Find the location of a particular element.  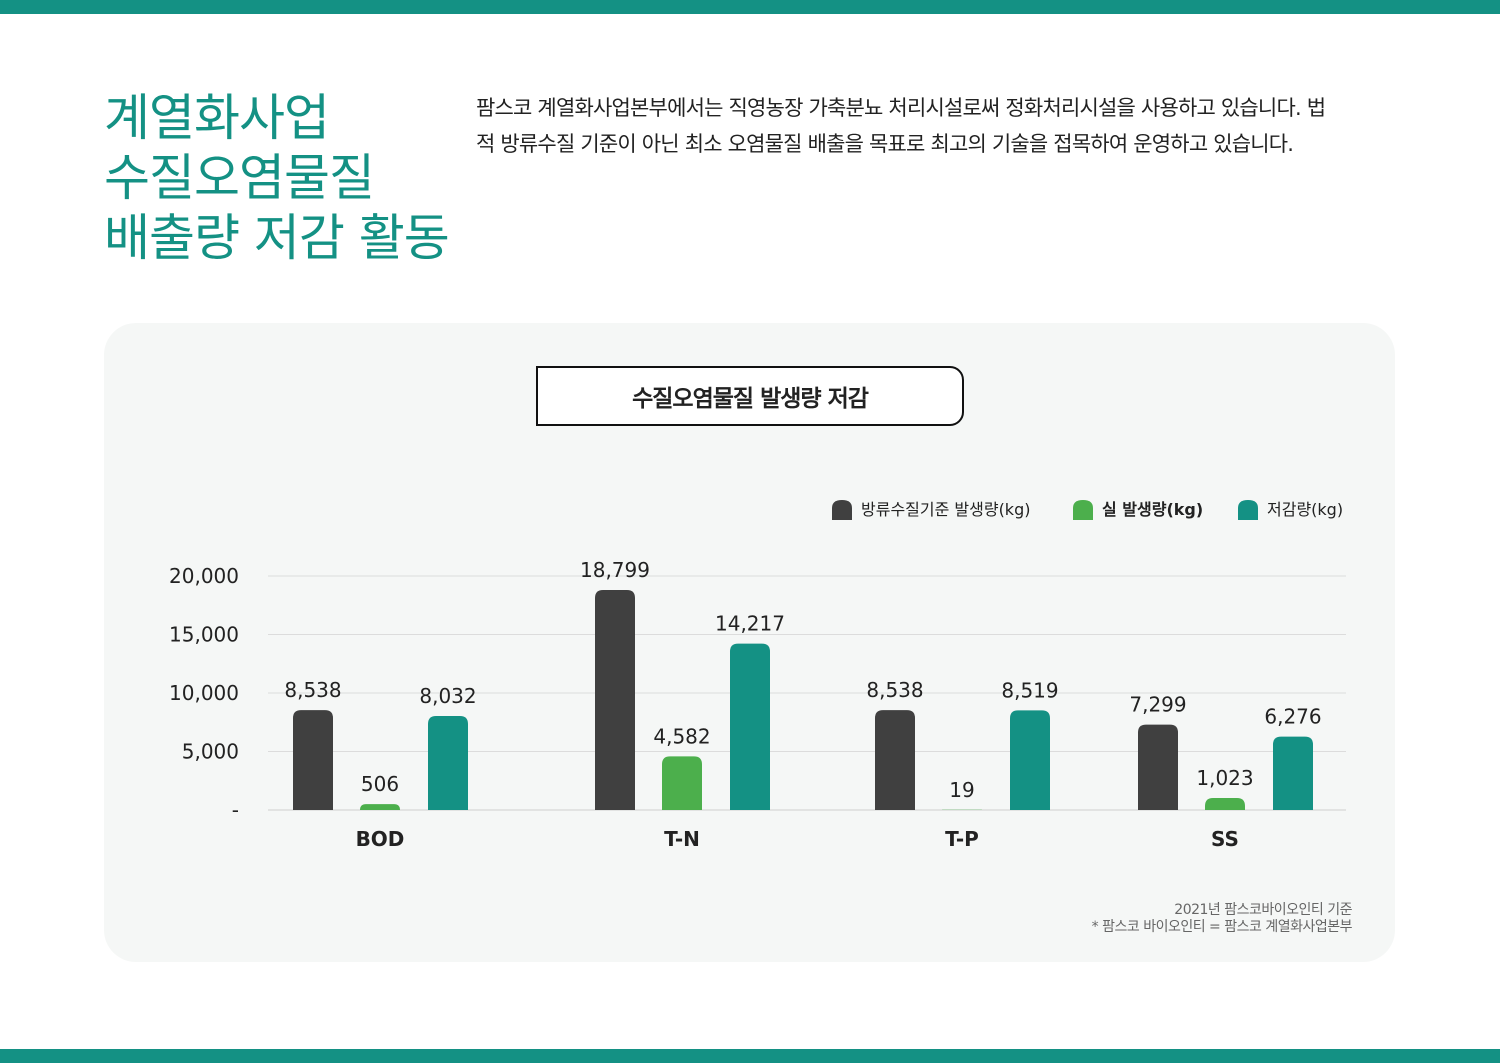

x-tick-label: T-N is located at coordinates (682, 839).